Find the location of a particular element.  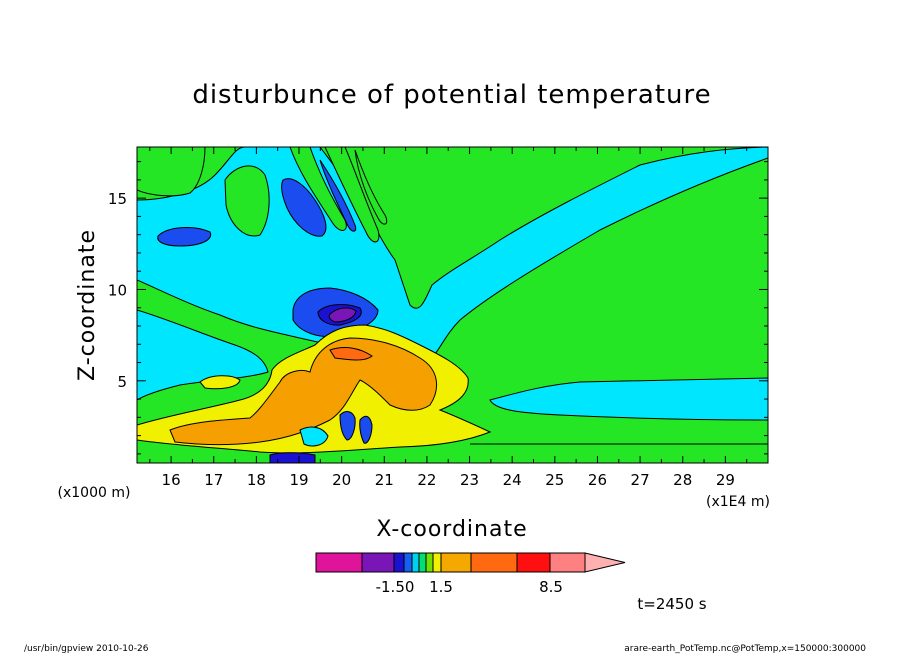

x-tick-label: 19 is located at coordinates (298, 480).